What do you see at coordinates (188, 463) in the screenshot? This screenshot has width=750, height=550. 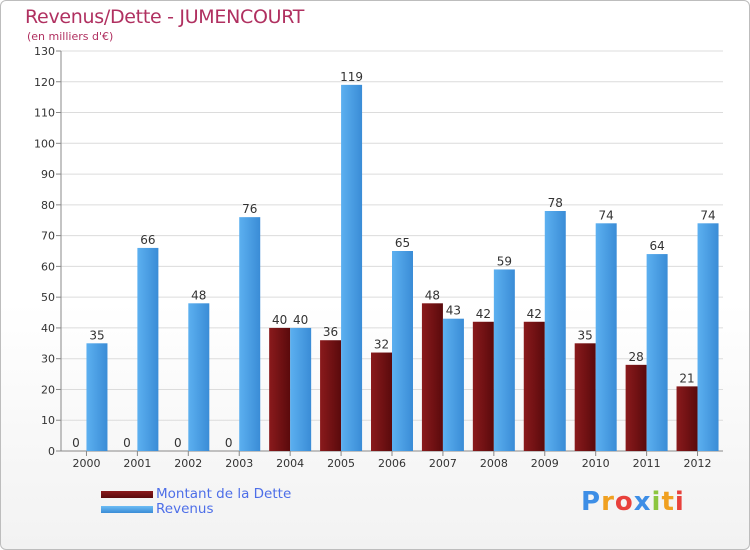 I see `x-tick-label: 2002` at bounding box center [188, 463].